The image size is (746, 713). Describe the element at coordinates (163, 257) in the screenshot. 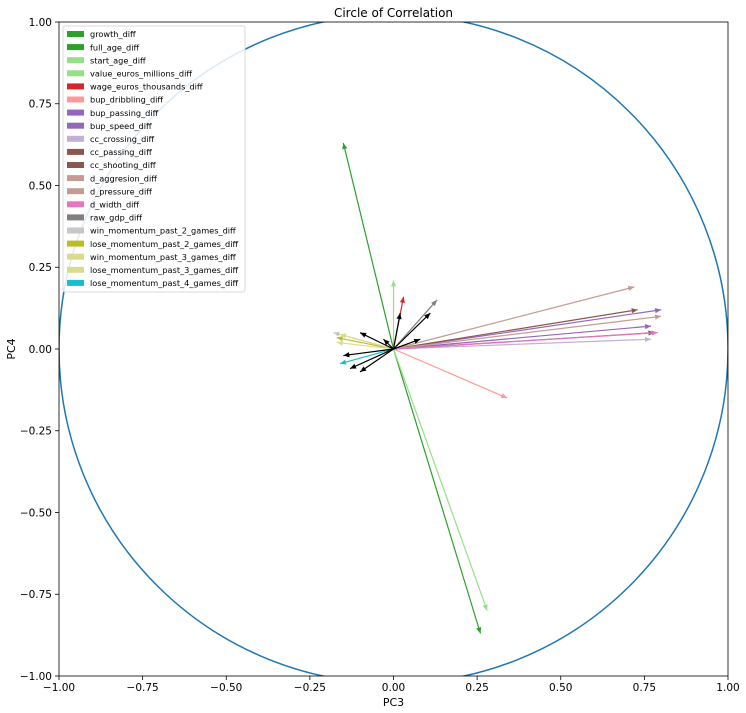

I see `legend-label: win_momentum_past_3_games_diff` at that location.